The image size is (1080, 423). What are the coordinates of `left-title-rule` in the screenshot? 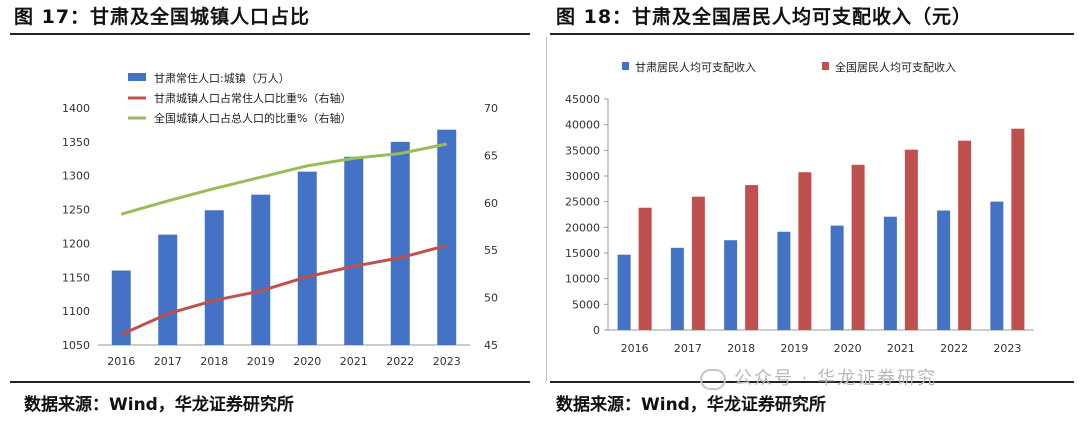 It's located at (270, 34).